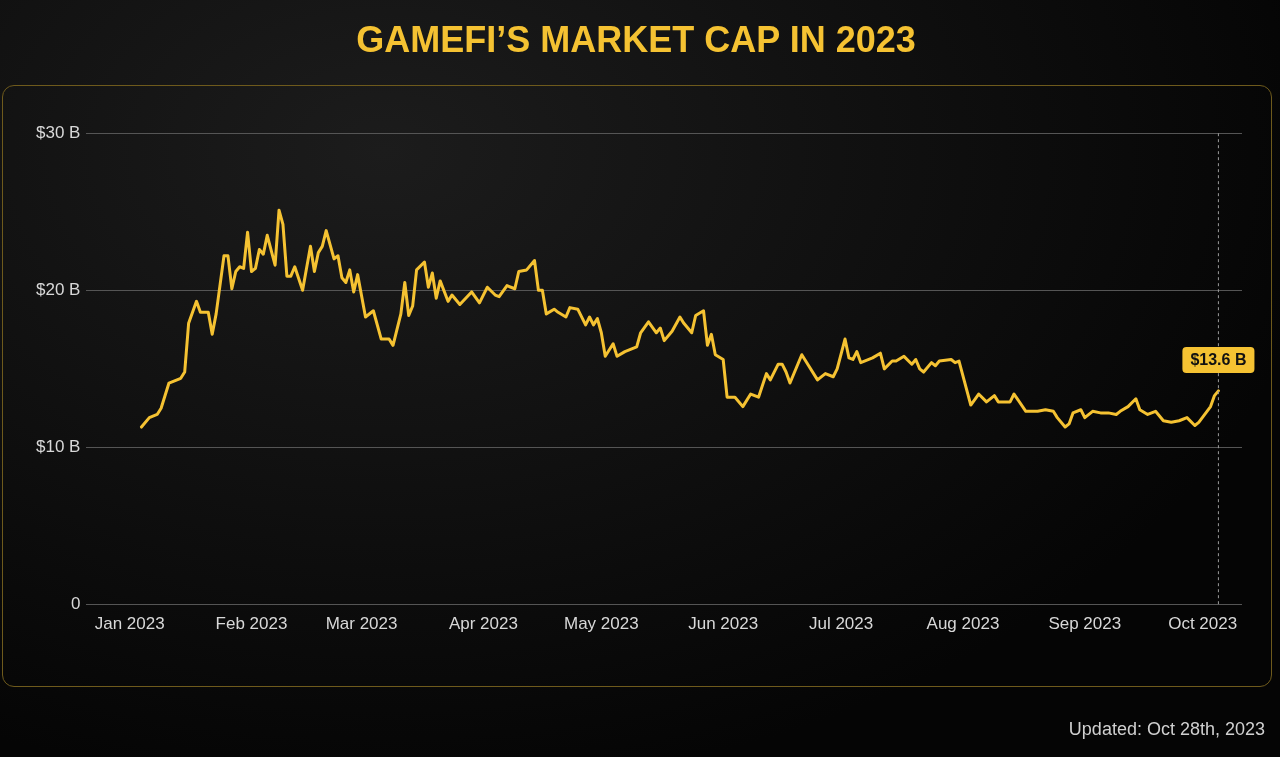 Image resolution: width=1280 pixels, height=757 pixels. Describe the element at coordinates (1085, 624) in the screenshot. I see `x-tick-label: Sep 2023` at that location.